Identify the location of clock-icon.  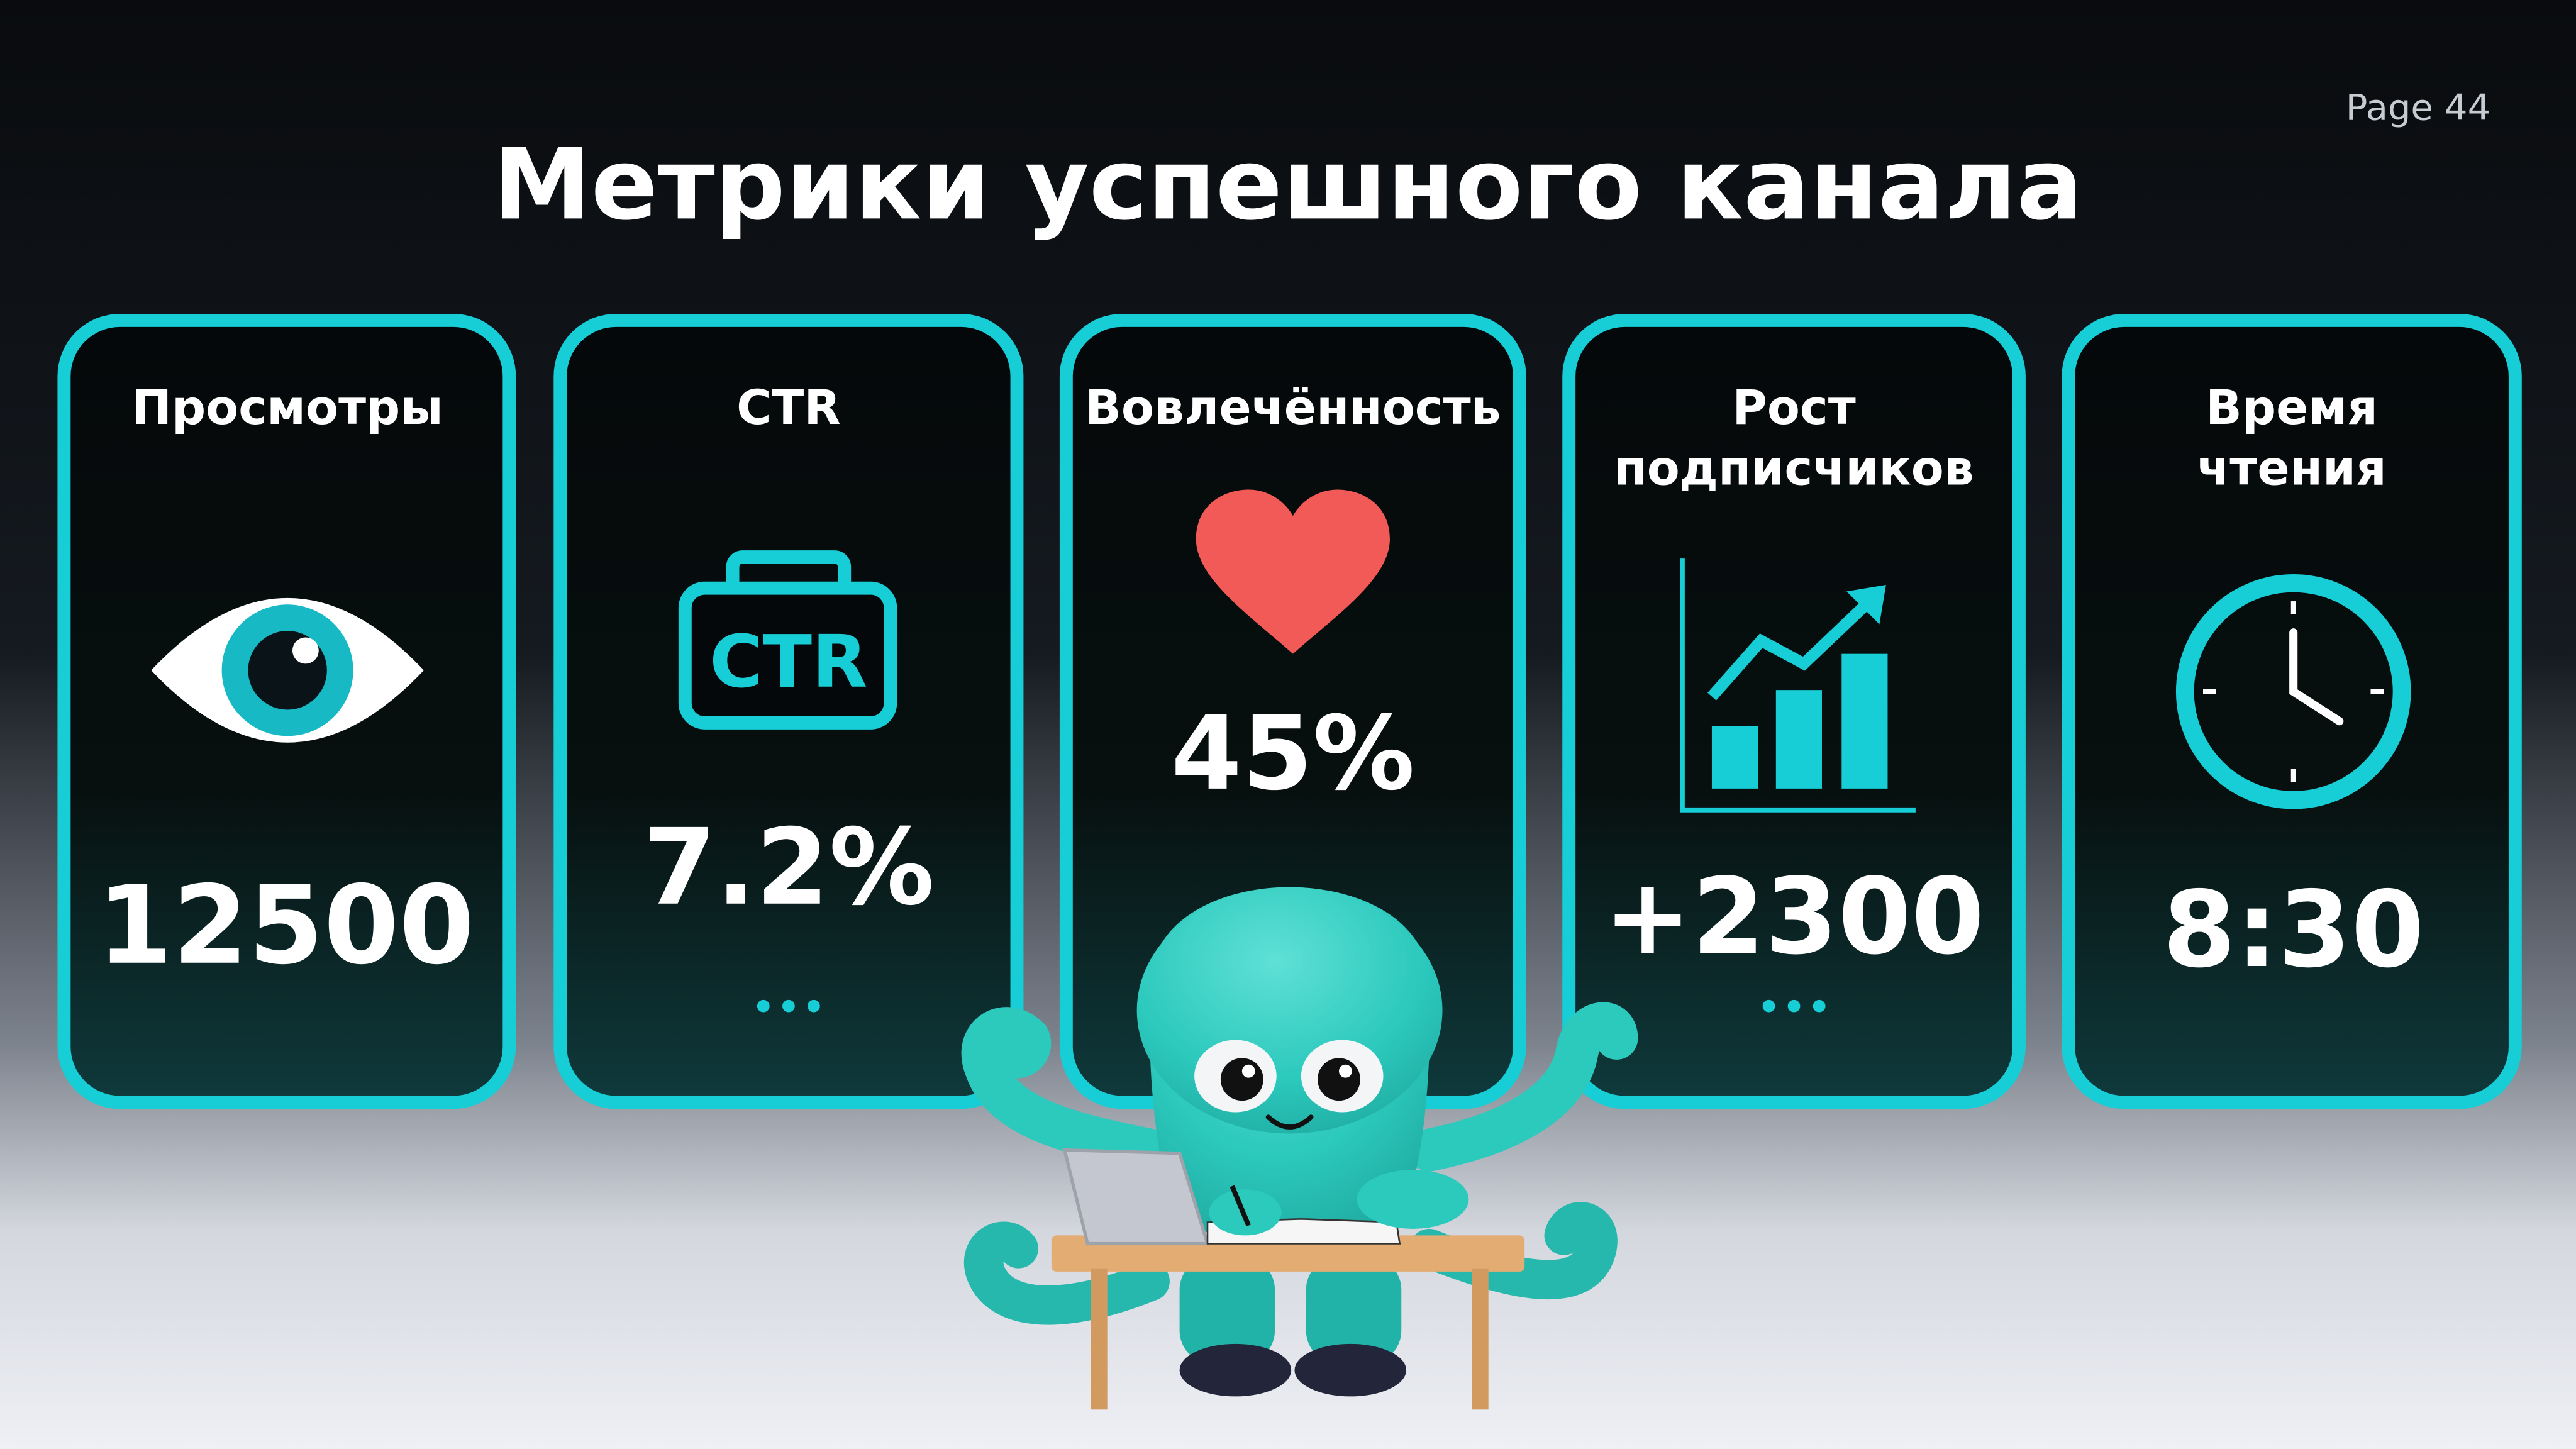
(2293, 691).